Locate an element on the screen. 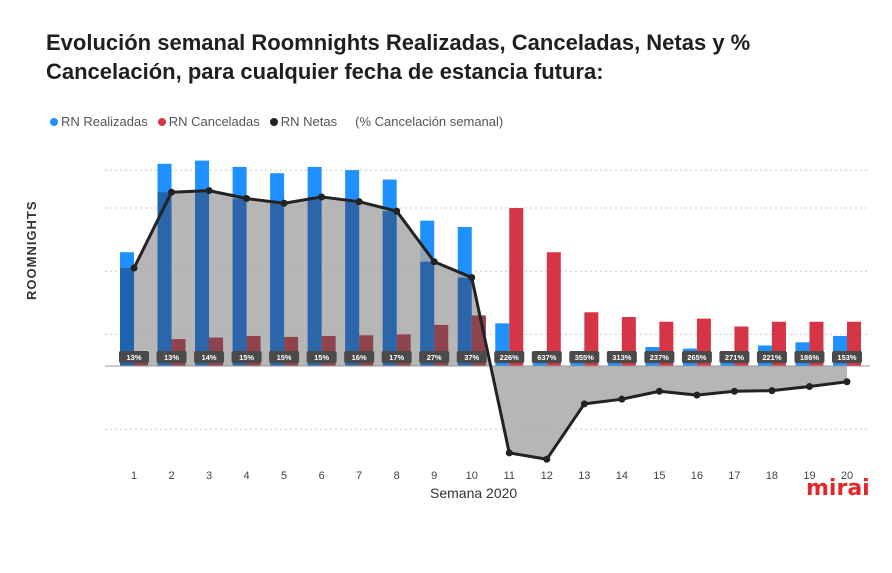  x-tick-label: 8 is located at coordinates (397, 476).